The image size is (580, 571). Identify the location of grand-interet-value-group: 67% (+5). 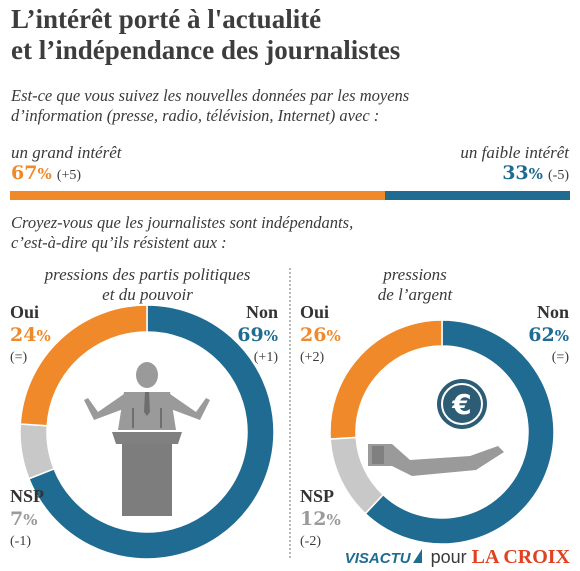
(46, 173).